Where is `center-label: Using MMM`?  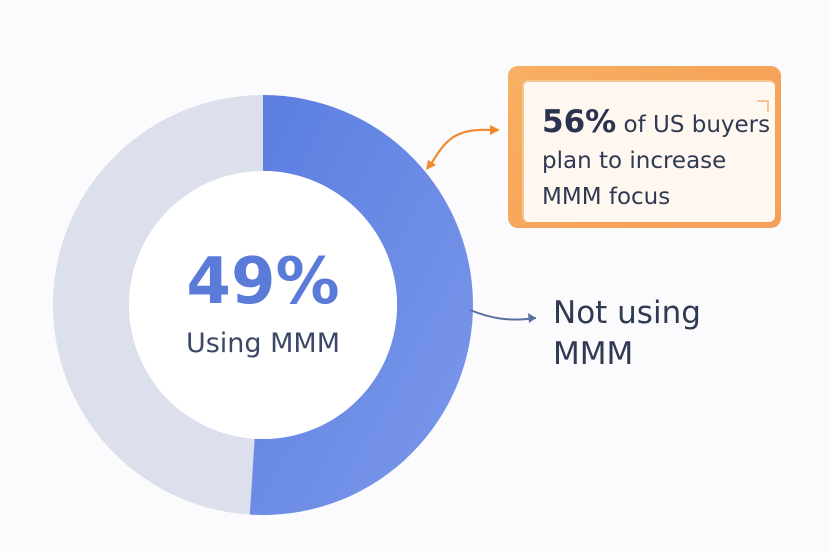
center-label: Using MMM is located at coordinates (263, 343).